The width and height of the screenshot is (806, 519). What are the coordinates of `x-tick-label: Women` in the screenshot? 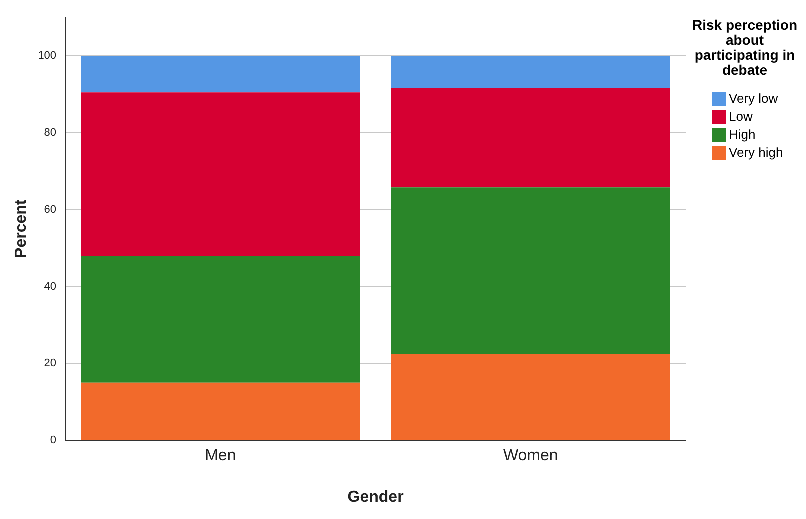 It's located at (530, 456).